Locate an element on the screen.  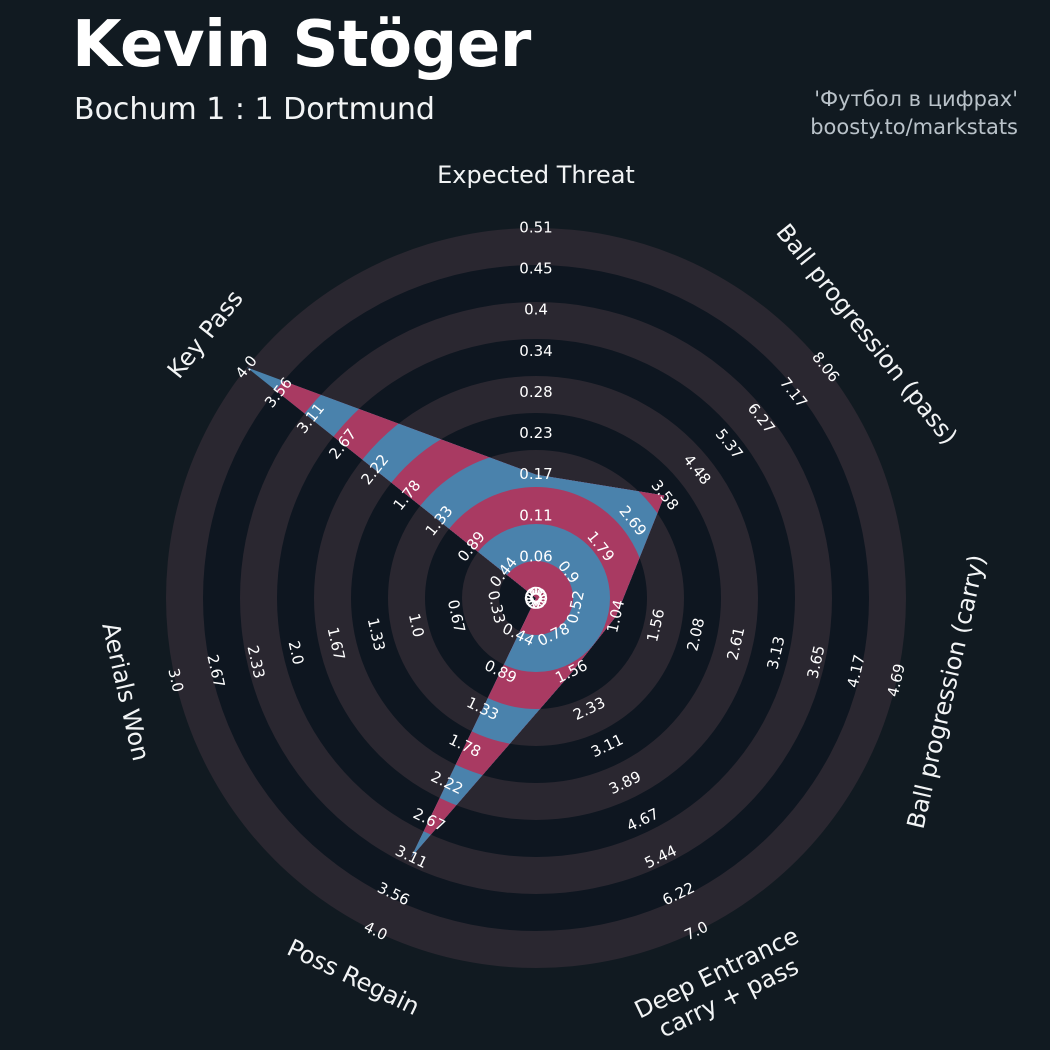
axis-tick-label: 0.51 is located at coordinates (535, 228).